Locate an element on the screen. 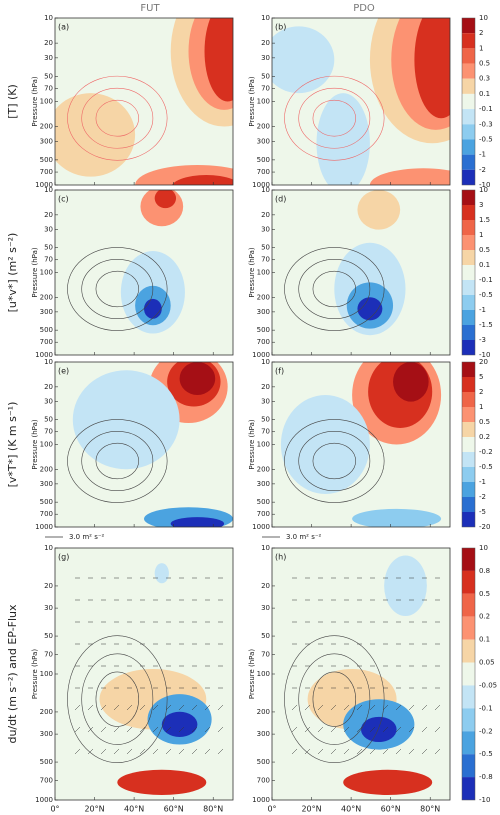  colorbar-tick-label: 0.2 is located at coordinates (484, 437).